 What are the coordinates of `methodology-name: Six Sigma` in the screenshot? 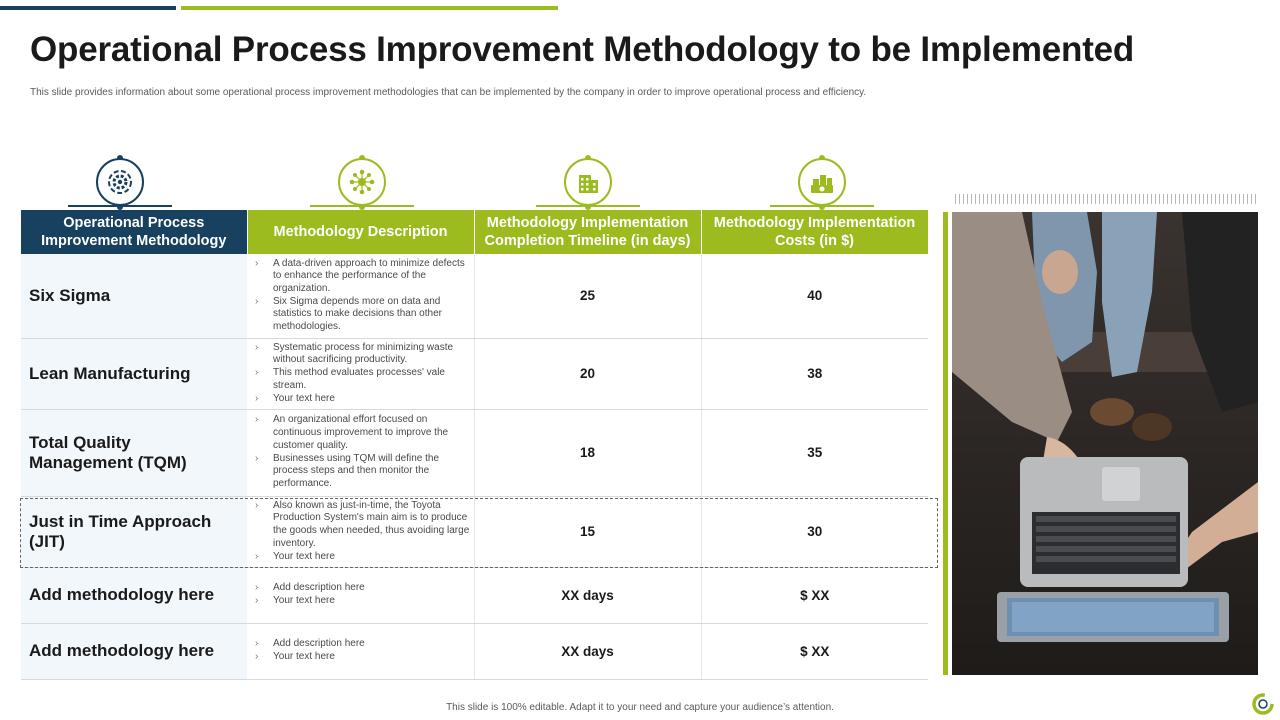 It's located at (134, 296).